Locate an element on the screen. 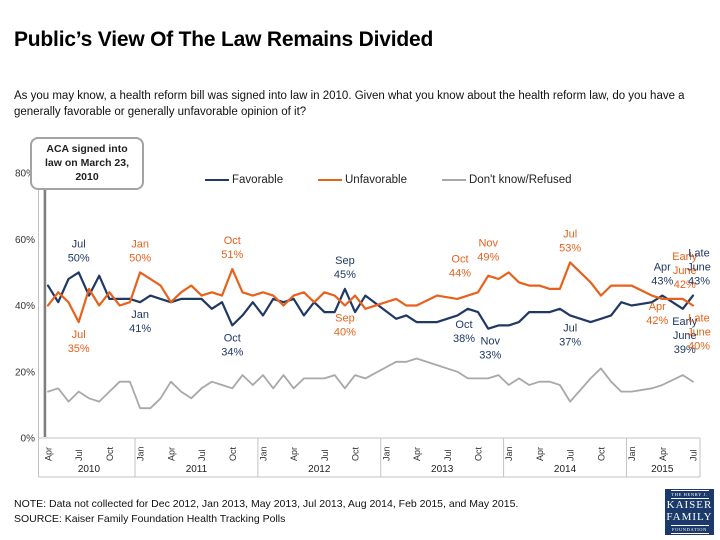 Image resolution: width=720 pixels, height=540 pixels. series-line-unfavorable is located at coordinates (370, 292).